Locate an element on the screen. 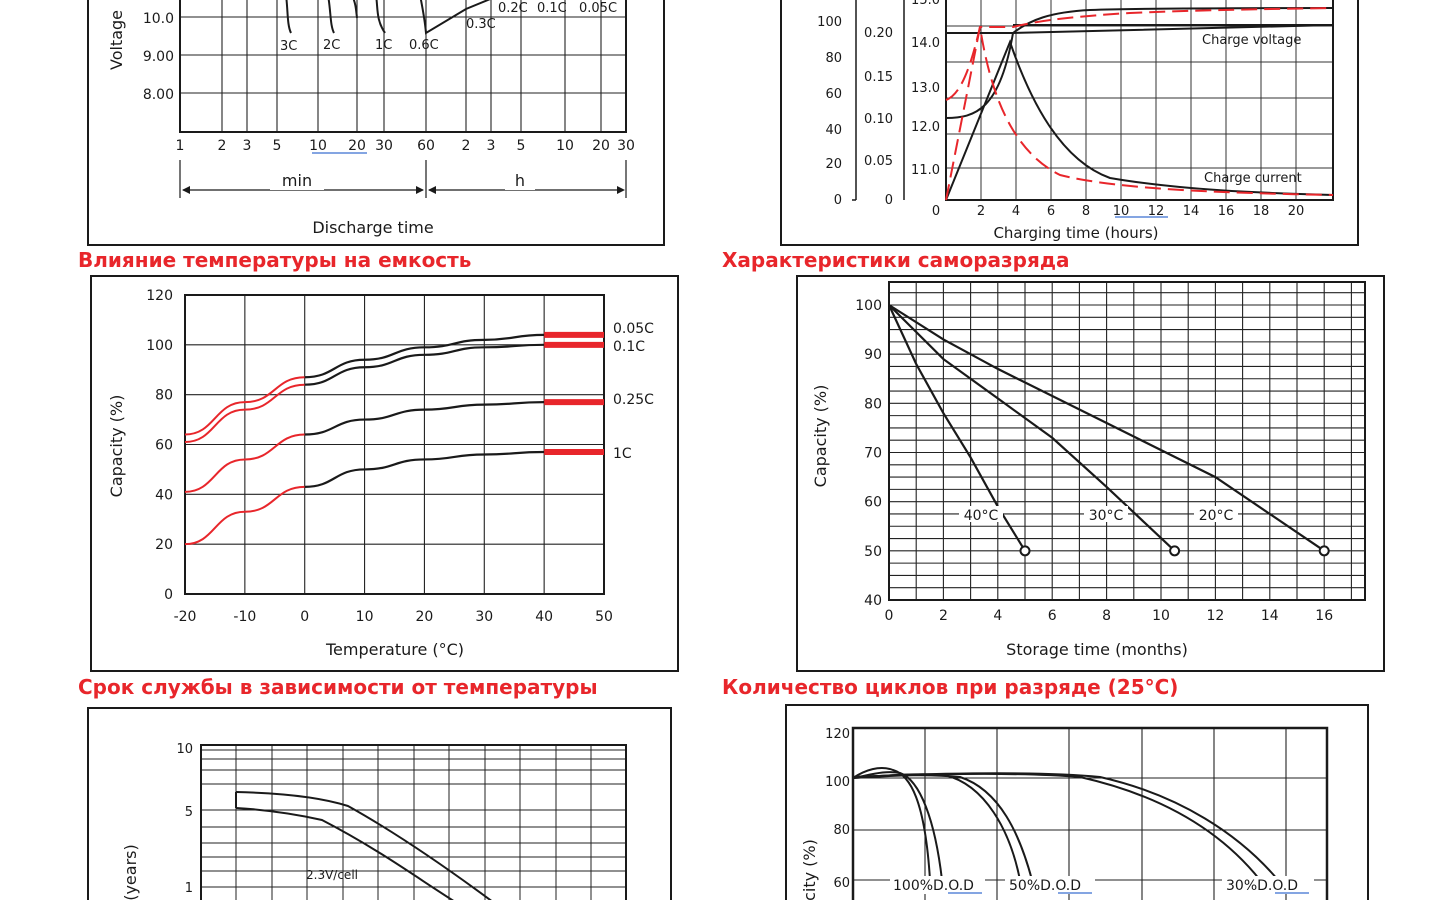 This screenshot has height=900, width=1440. charge-left-tick: 40 is located at coordinates (833, 130).